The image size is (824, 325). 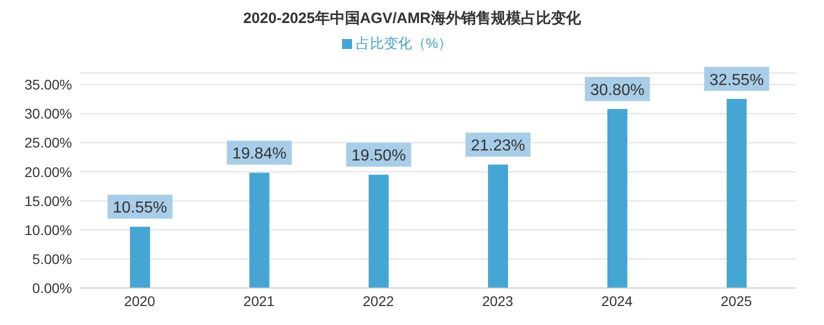 What do you see at coordinates (52, 288) in the screenshot?
I see `y-tick-label: 0.00%` at bounding box center [52, 288].